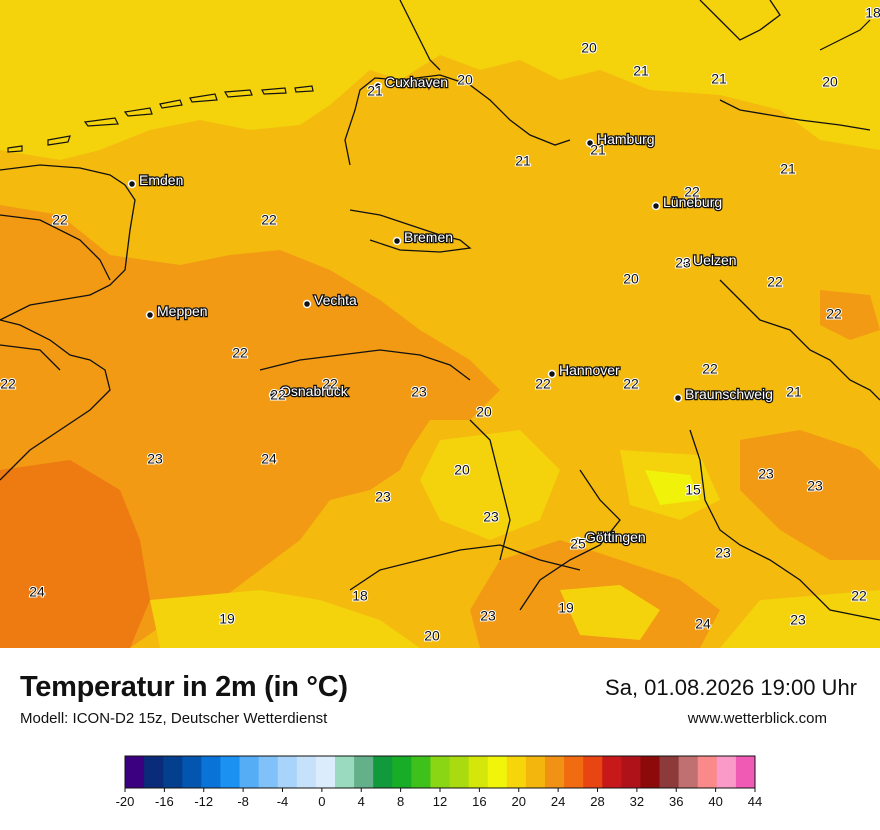 This screenshot has height=830, width=880. What do you see at coordinates (610, 537) in the screenshot?
I see `city-göttingen: Göttingen` at bounding box center [610, 537].